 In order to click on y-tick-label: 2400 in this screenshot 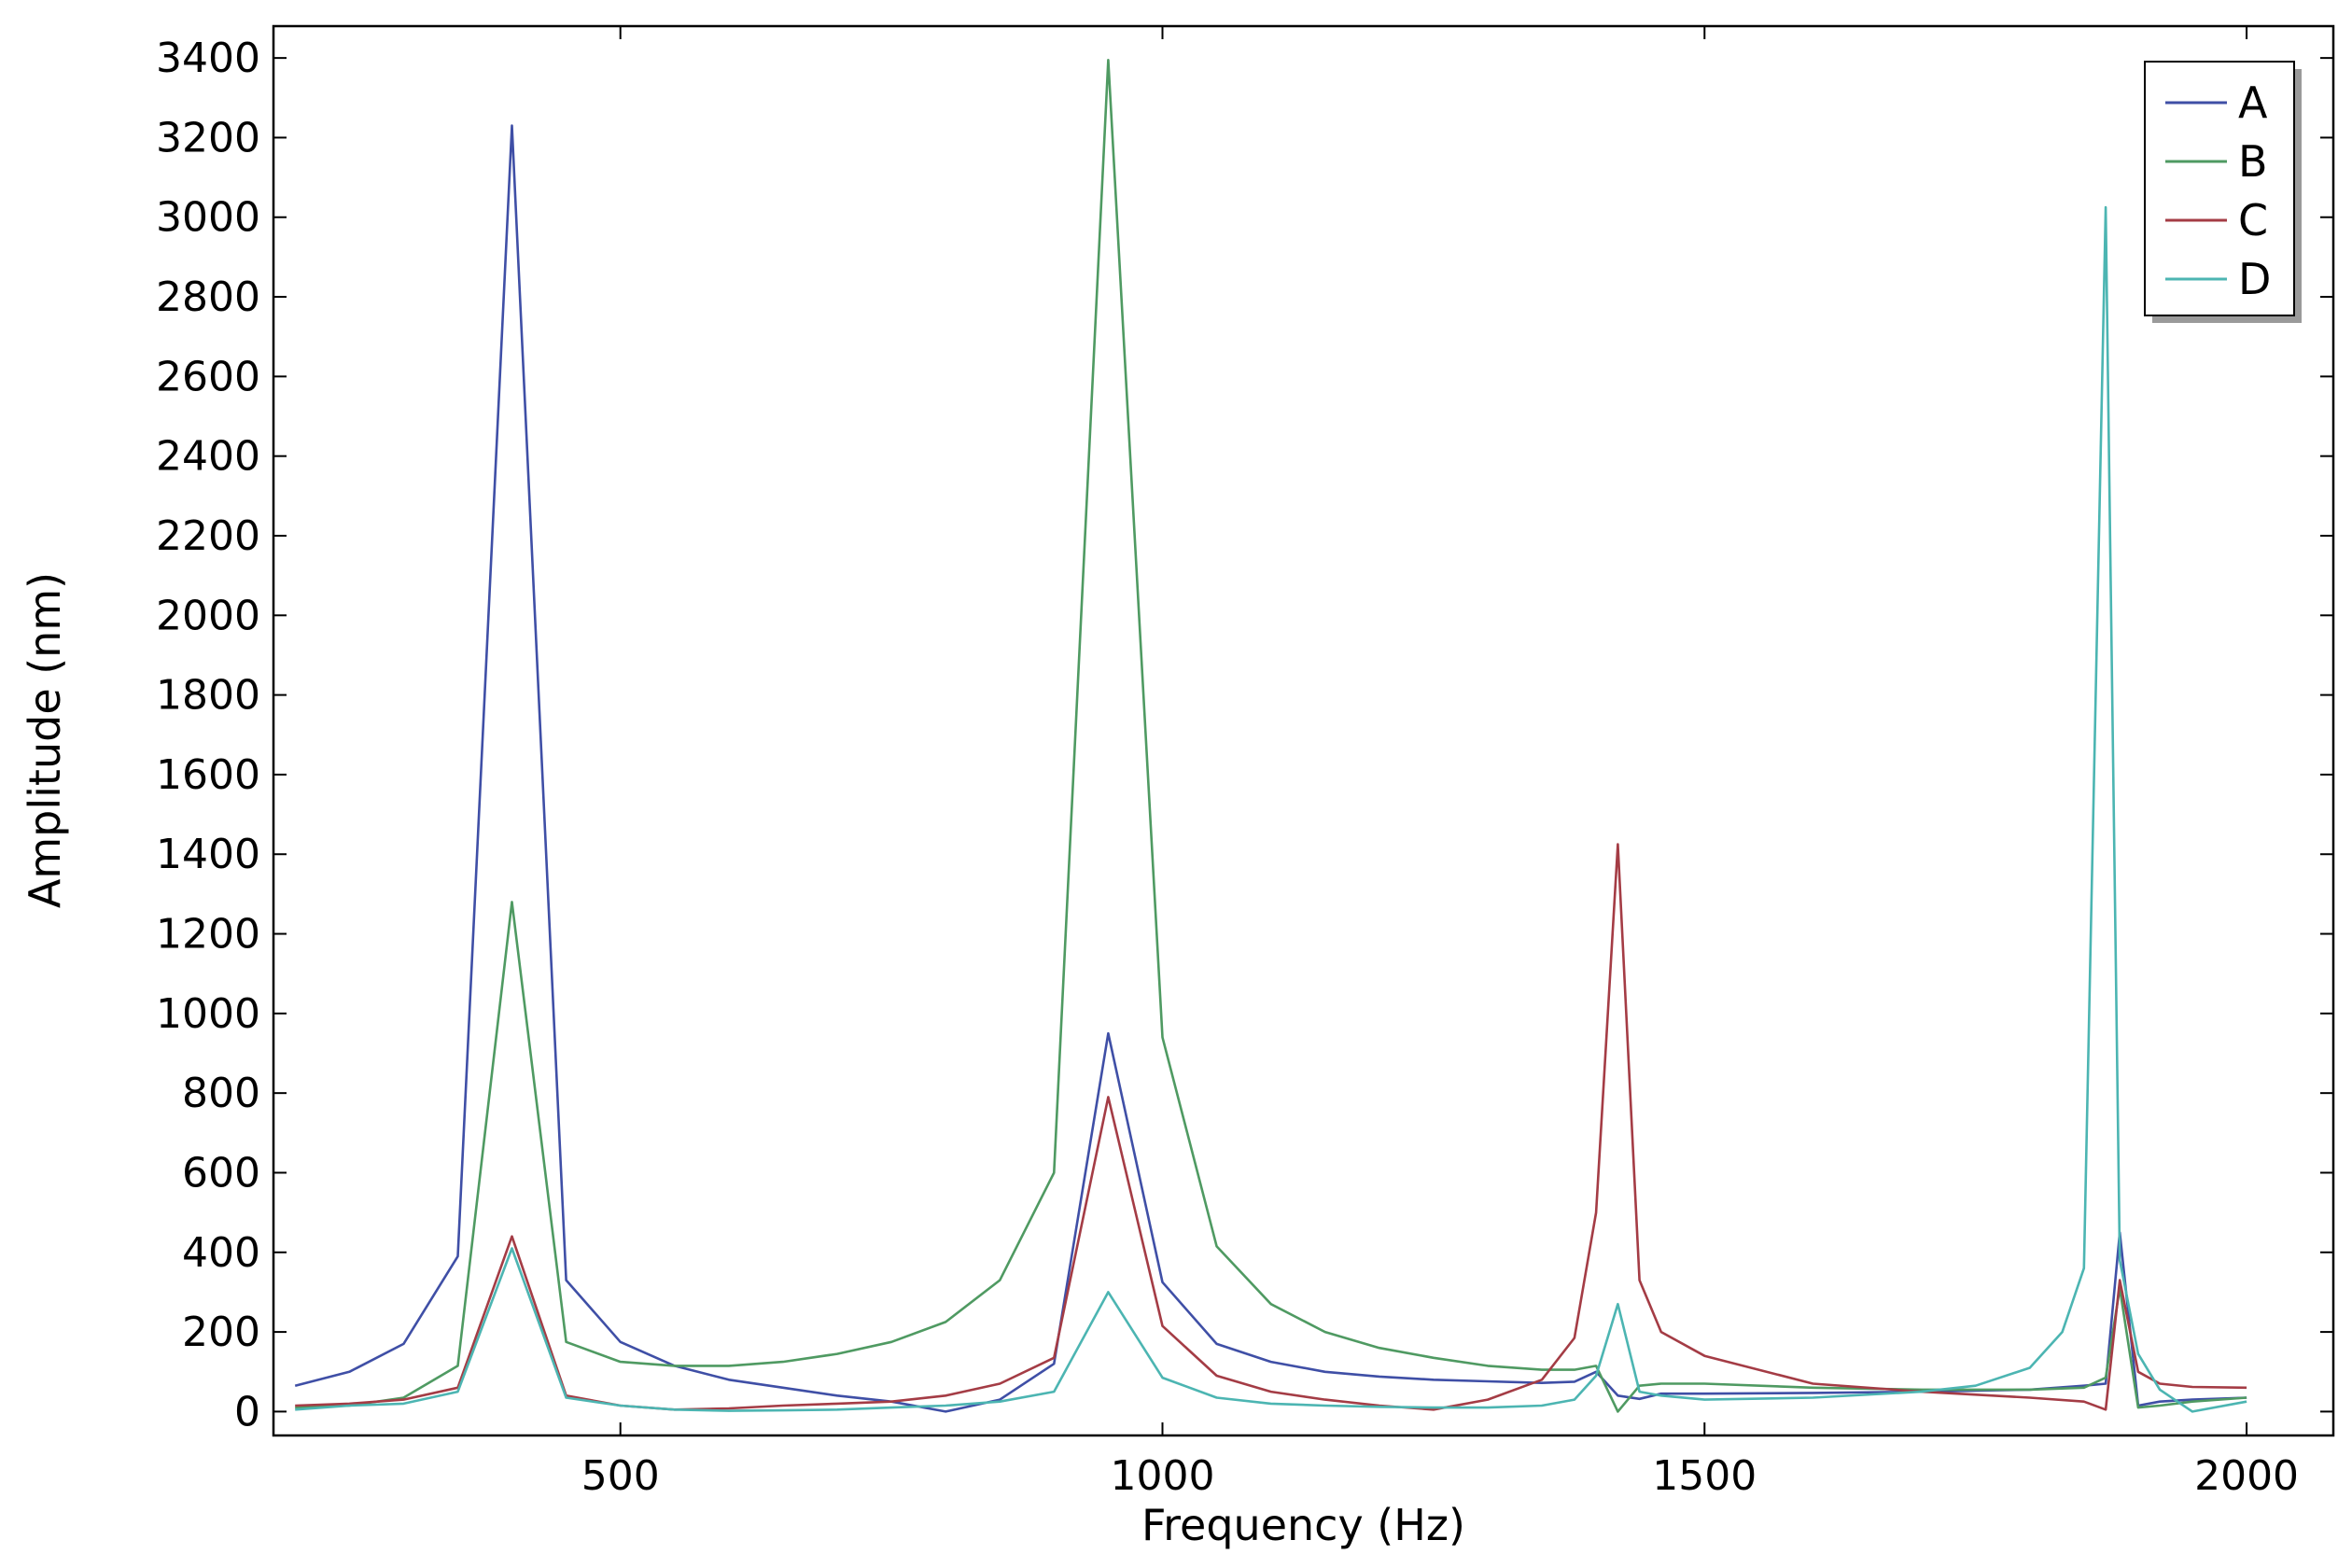, I will do `click(208, 457)`.